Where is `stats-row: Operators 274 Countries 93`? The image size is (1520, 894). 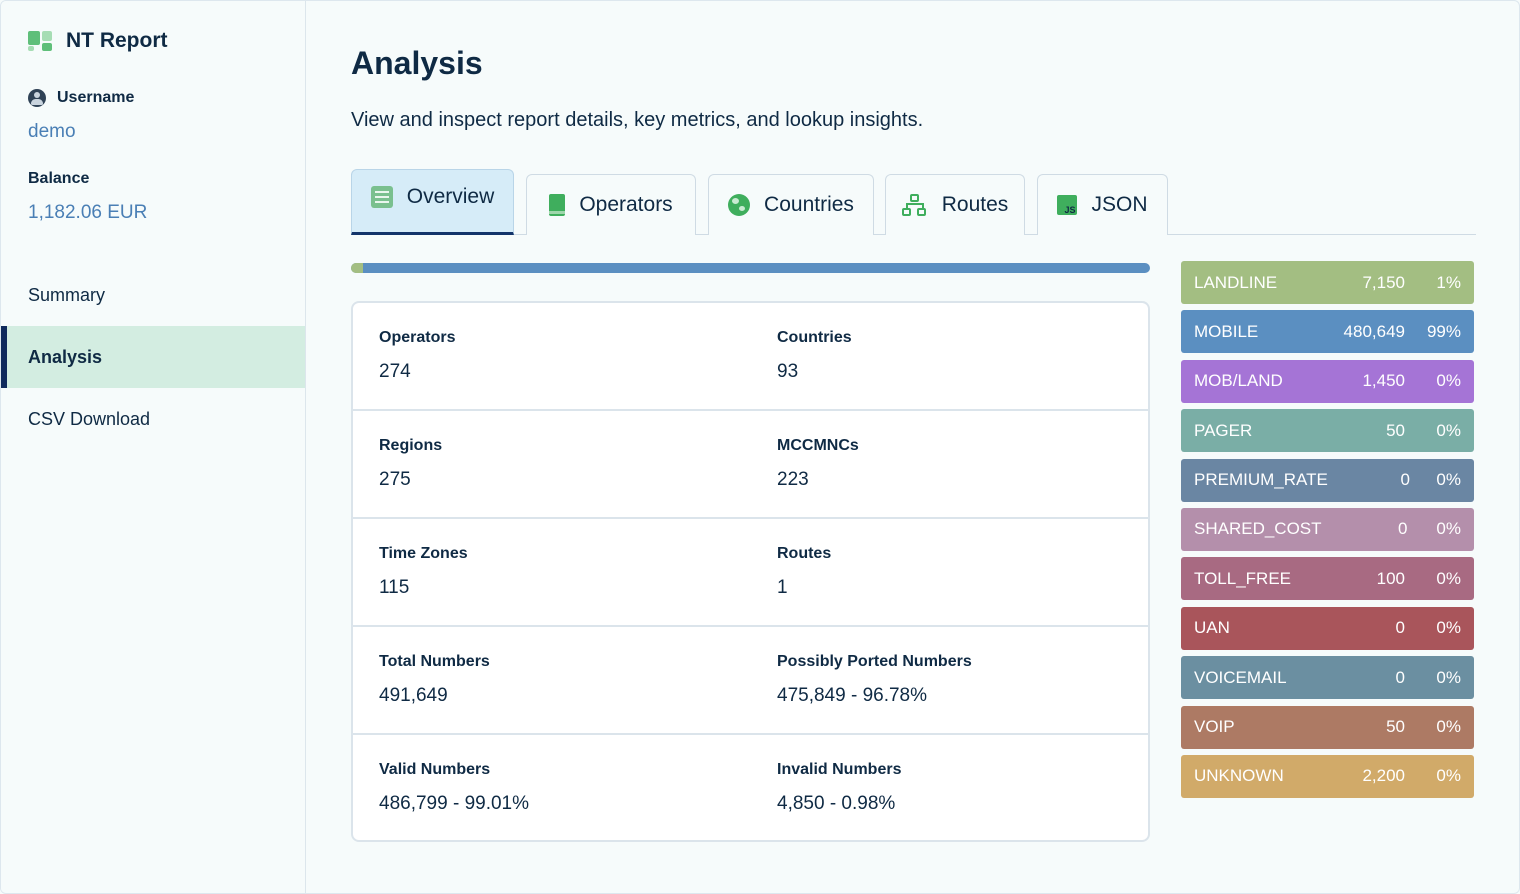
stats-row: Operators 274 Countries 93 is located at coordinates (750, 357).